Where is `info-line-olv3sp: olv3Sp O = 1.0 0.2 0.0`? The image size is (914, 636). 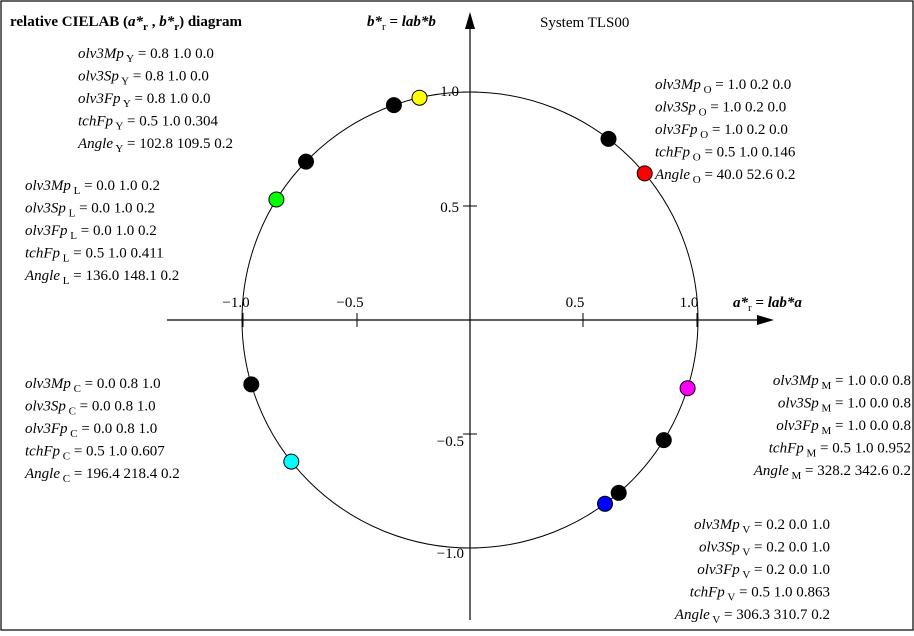 info-line-olv3sp: olv3Sp O = 1.0 0.2 0.0 is located at coordinates (720, 109).